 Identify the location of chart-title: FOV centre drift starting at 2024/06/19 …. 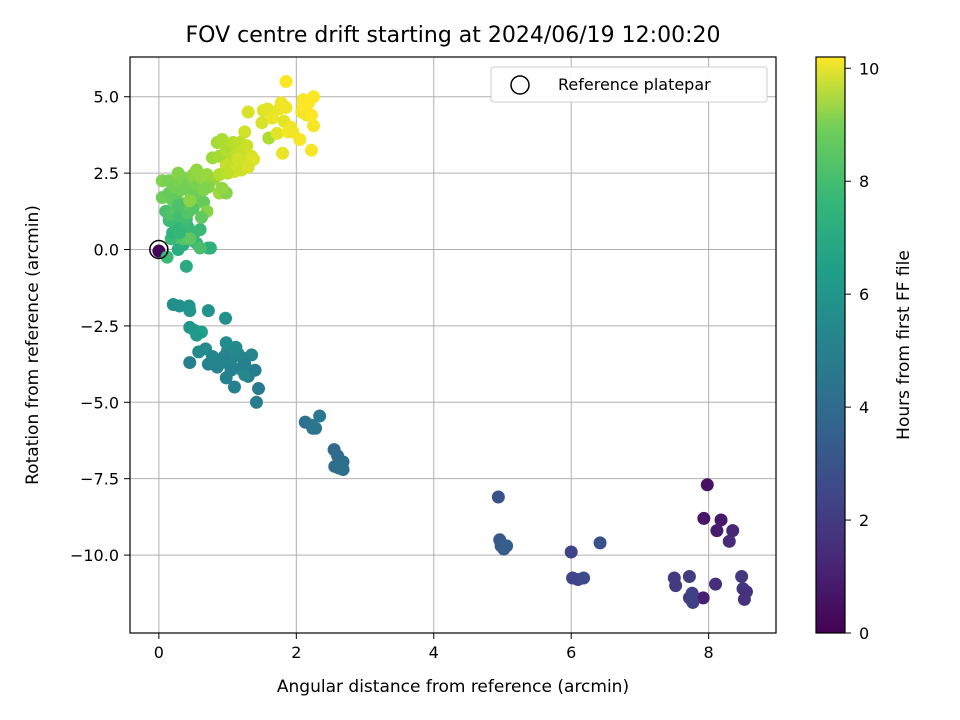
(453, 35).